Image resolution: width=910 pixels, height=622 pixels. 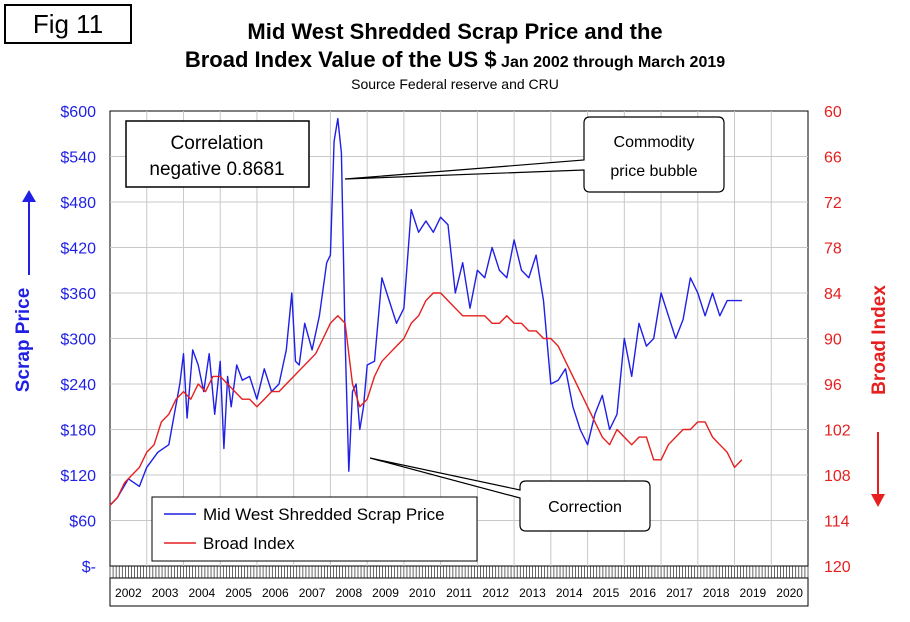 What do you see at coordinates (753, 593) in the screenshot?
I see `x-tick-label: 2019` at bounding box center [753, 593].